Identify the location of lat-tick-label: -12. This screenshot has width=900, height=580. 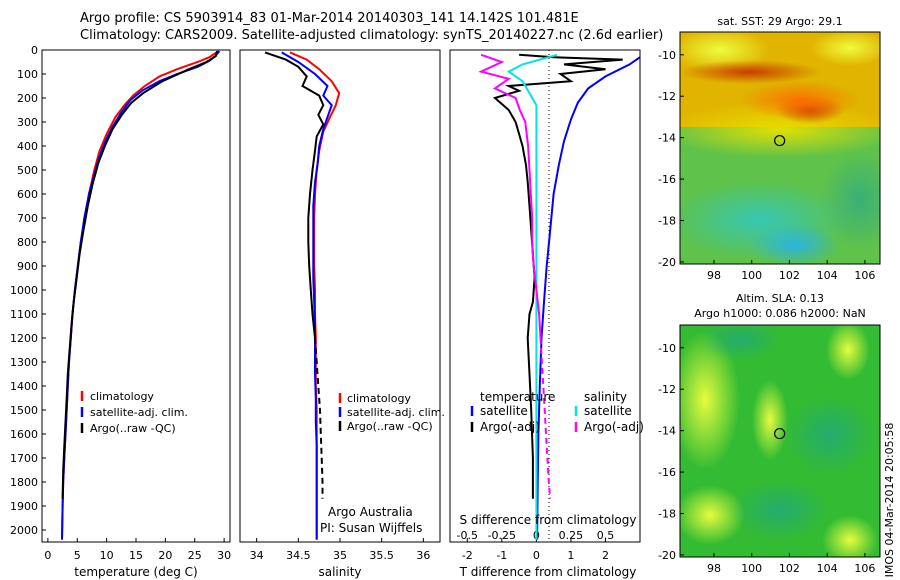
(667, 389).